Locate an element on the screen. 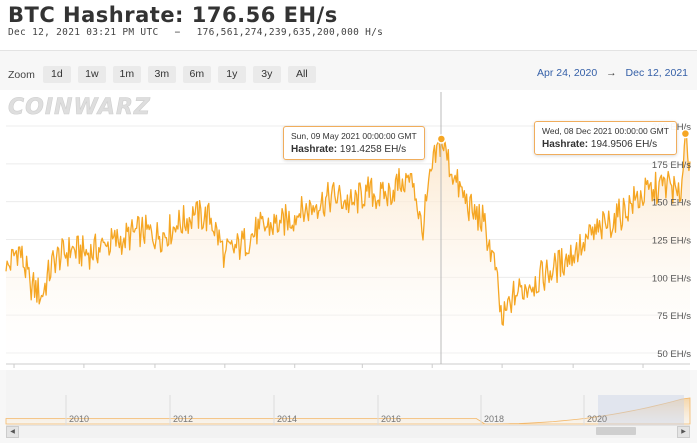  zoom-3m-button: 3m is located at coordinates (161, 74).